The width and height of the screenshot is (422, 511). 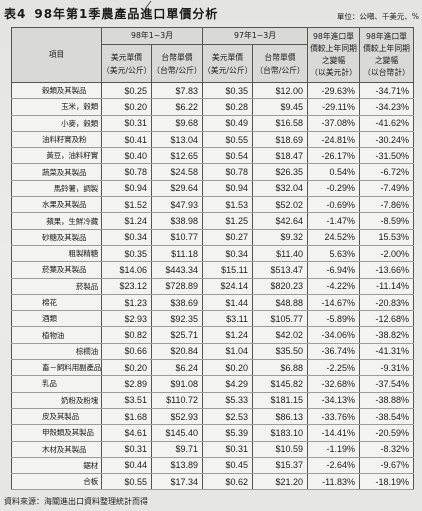 What do you see at coordinates (387, 221) in the screenshot?
I see `change-twd-cell: -8.59%` at bounding box center [387, 221].